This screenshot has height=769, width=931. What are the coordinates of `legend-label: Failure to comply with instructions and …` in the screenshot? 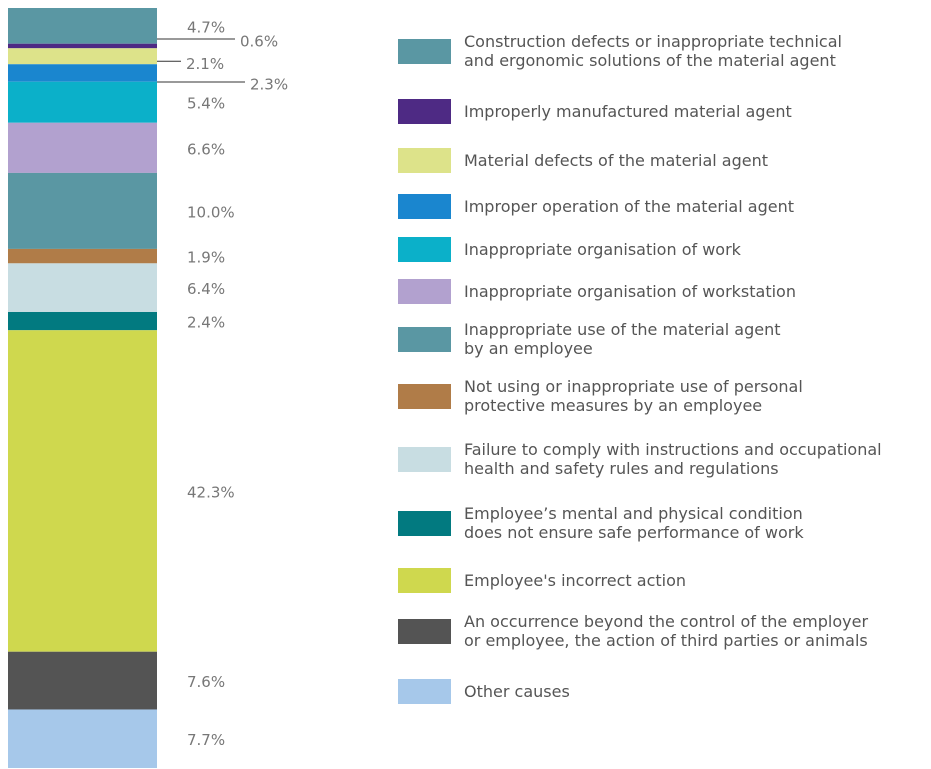 It's located at (673, 459).